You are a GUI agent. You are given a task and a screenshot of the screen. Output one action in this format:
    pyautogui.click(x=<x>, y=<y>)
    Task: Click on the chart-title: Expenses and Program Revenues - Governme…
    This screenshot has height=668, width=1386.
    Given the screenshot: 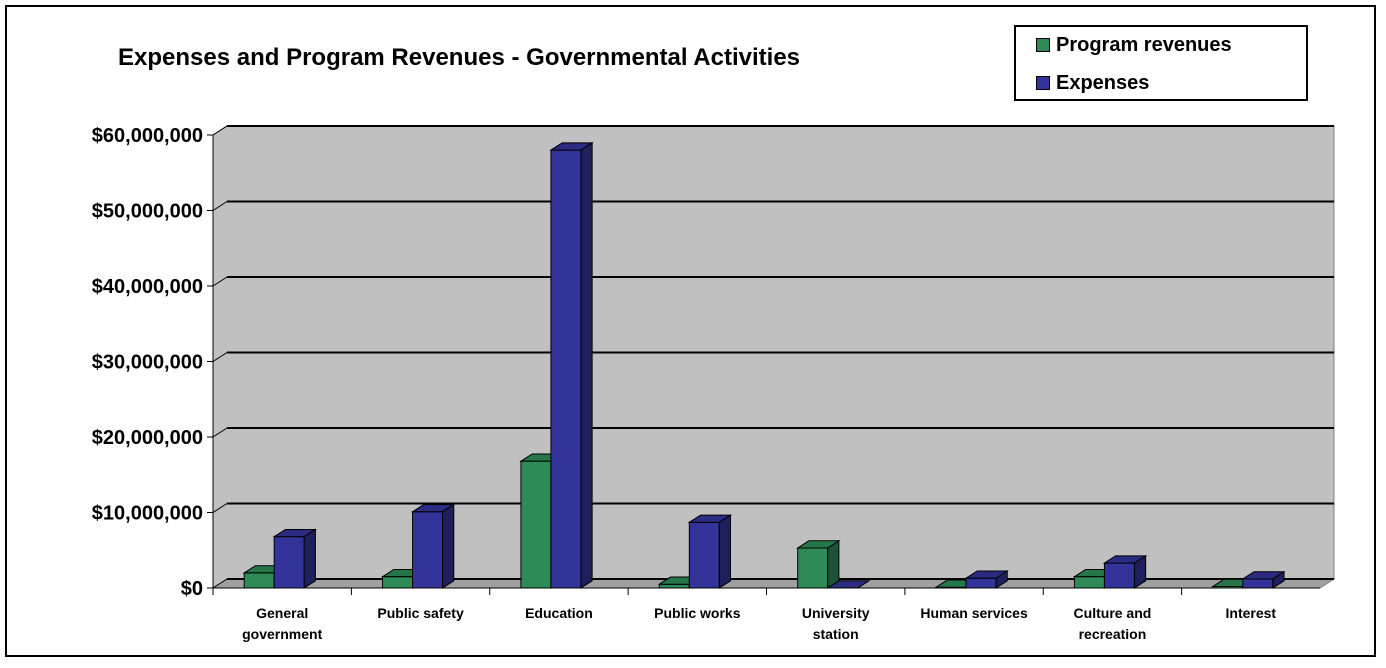 What is the action you would take?
    pyautogui.click(x=459, y=57)
    